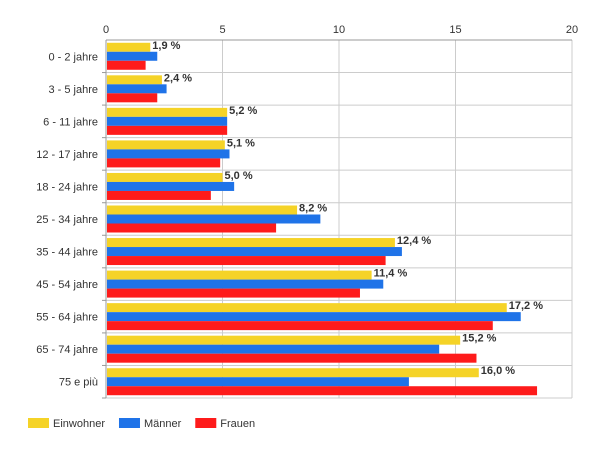 This screenshot has height=450, width=600. I want to click on data-label: 17,2 %, so click(526, 306).